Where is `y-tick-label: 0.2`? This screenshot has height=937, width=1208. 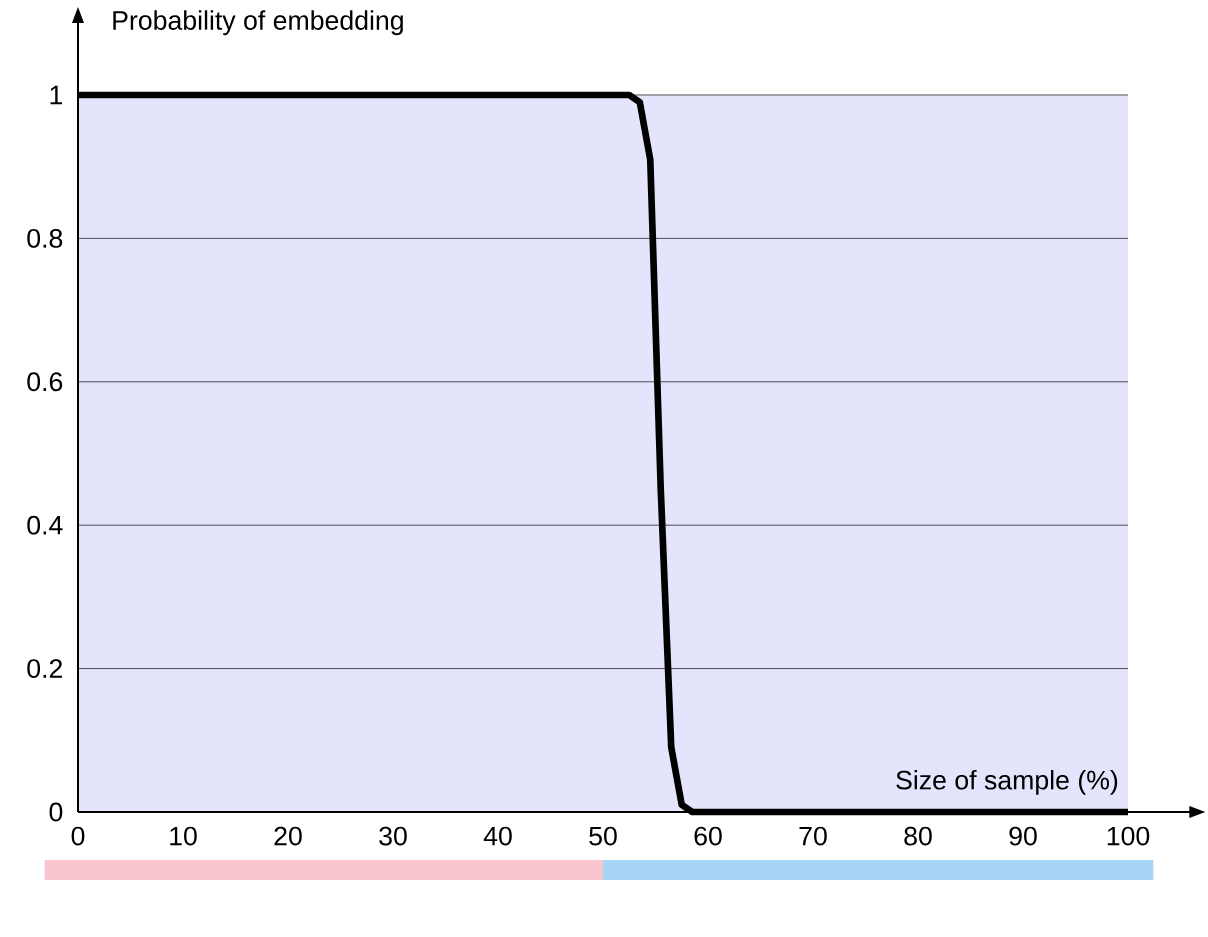
y-tick-label: 0.2 is located at coordinates (44, 669).